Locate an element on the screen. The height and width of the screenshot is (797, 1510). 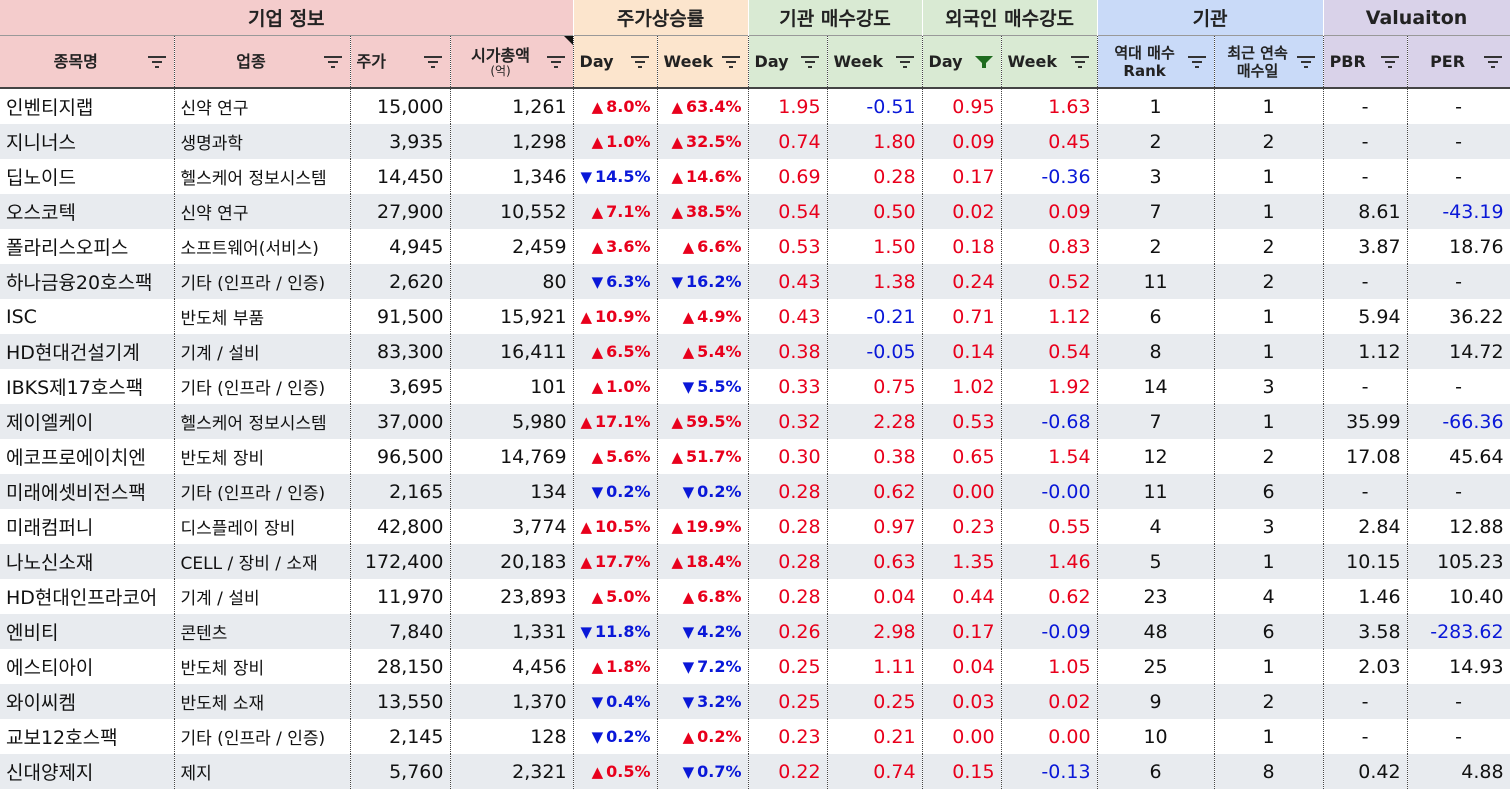
header-inst-week: Week is located at coordinates (875, 62).